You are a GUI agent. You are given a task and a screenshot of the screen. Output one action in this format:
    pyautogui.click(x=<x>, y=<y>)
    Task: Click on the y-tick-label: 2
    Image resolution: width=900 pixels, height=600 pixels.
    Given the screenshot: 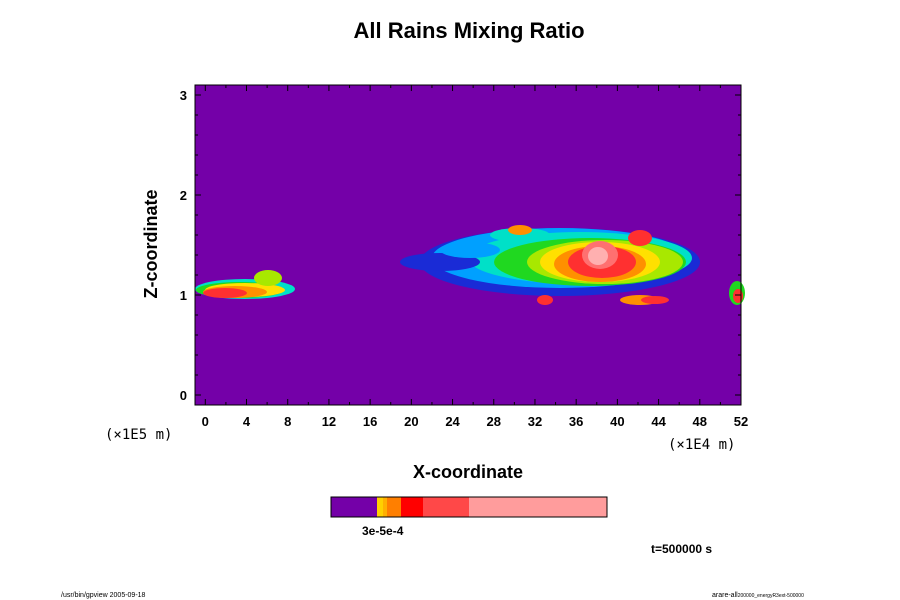 What is the action you would take?
    pyautogui.click(x=183, y=195)
    